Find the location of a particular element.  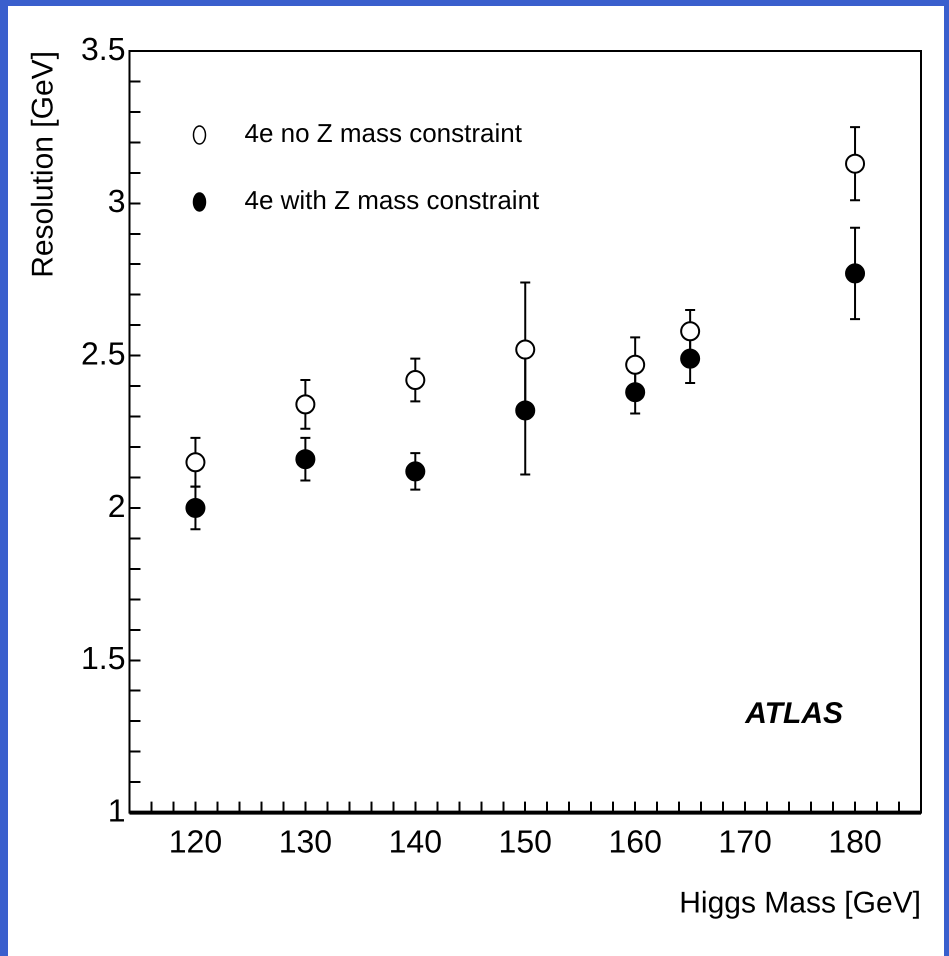

legend-label: 4e no Z mass constraint is located at coordinates (383, 133).